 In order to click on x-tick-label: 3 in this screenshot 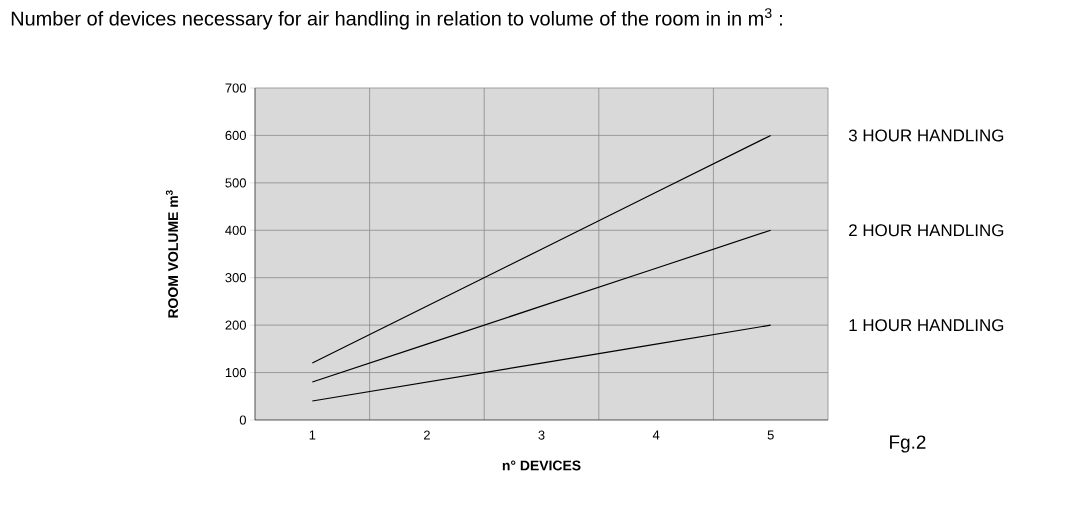, I will do `click(541, 435)`.